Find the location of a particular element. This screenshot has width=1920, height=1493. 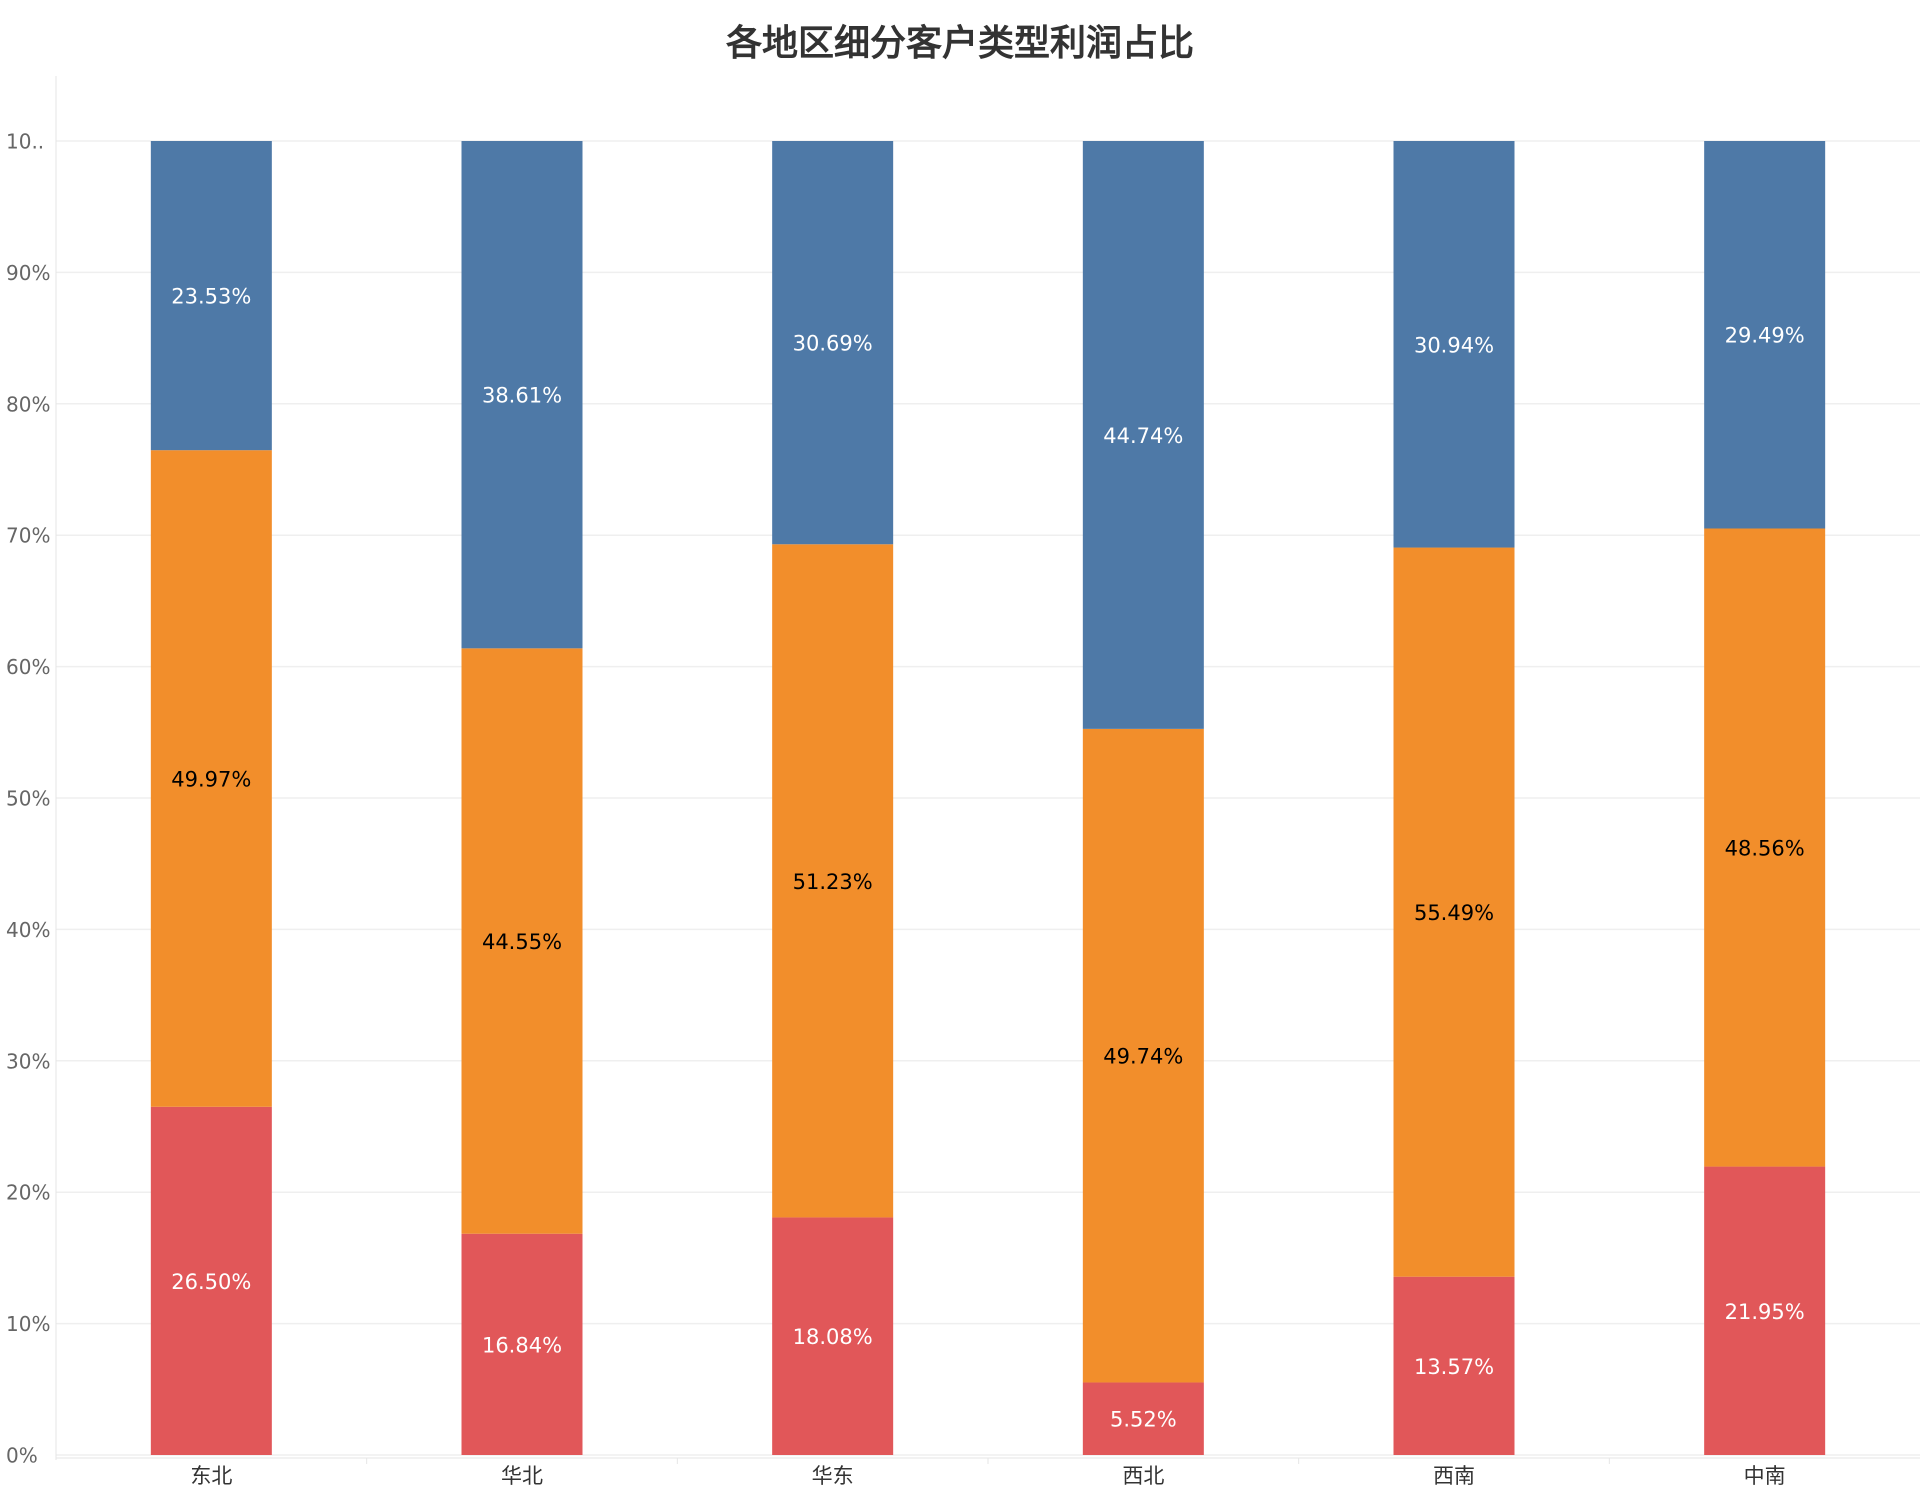

data-label: 16.84% is located at coordinates (522, 1345).